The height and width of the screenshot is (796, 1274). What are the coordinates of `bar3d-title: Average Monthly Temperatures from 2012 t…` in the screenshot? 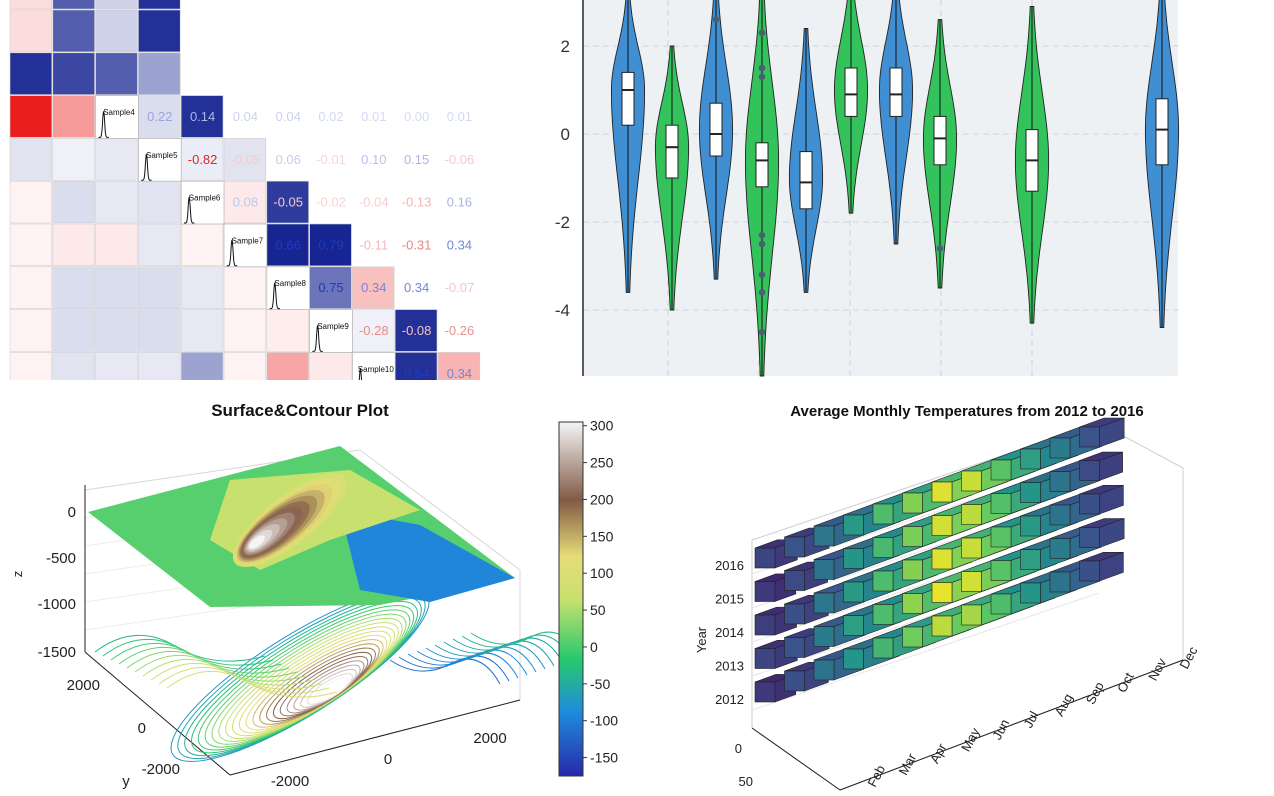 It's located at (966, 411).